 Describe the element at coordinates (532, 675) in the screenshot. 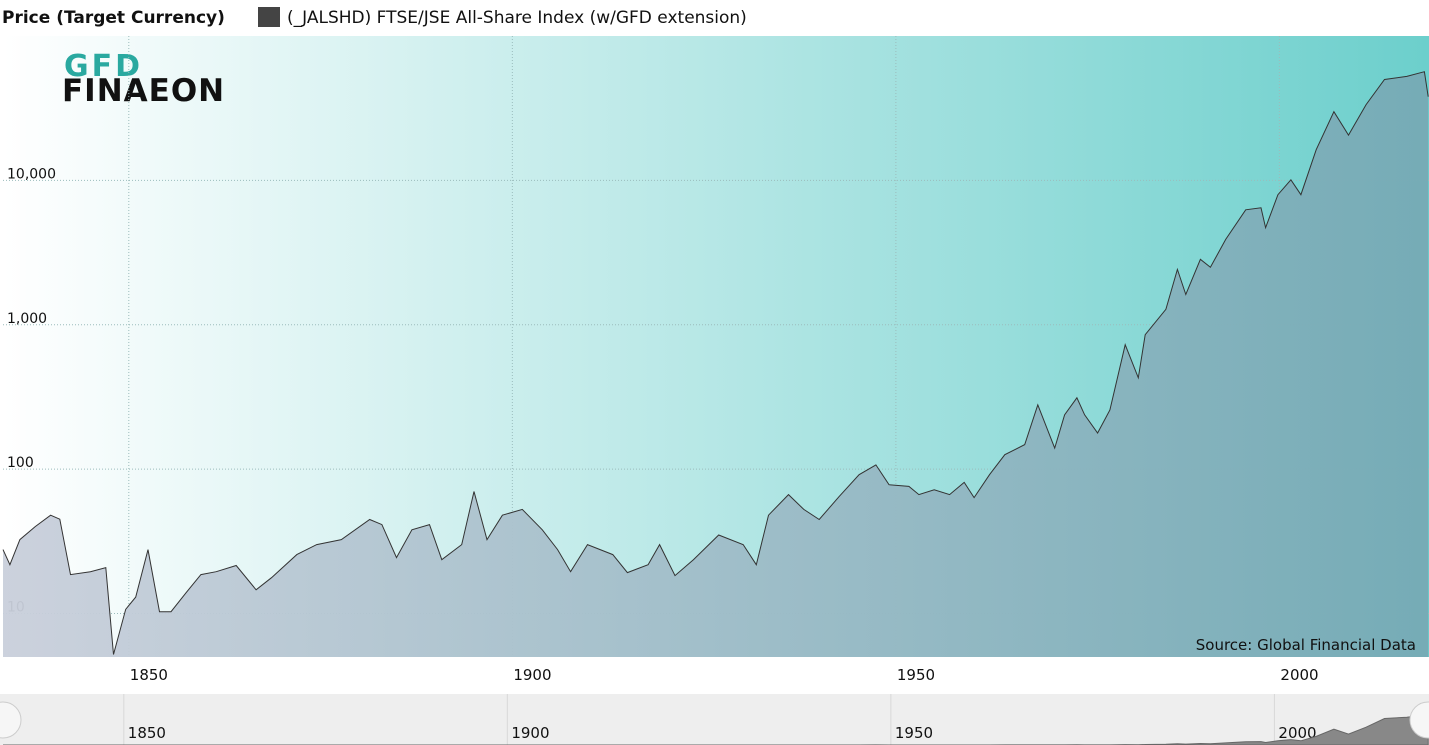

I see `x-tick-label: 1900` at that location.